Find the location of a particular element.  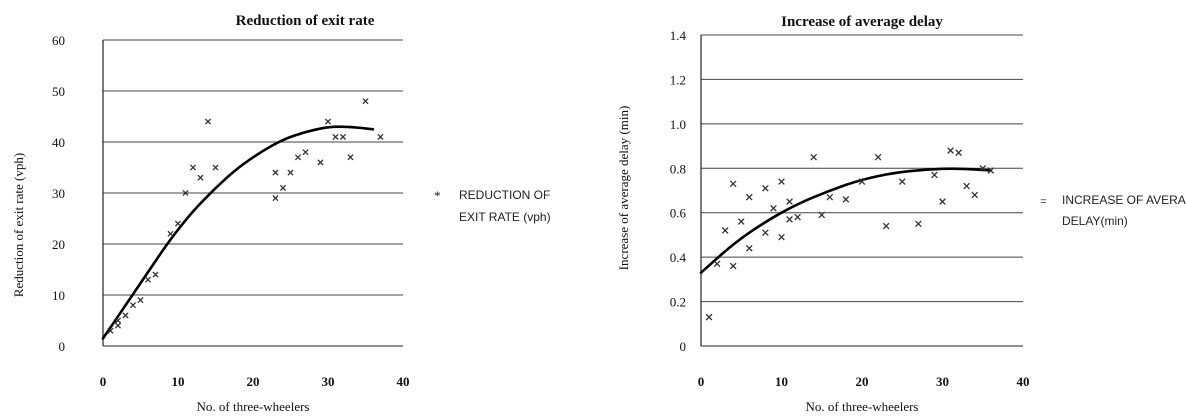

legend-label-line2: EXIT RATE (vph) is located at coordinates (505, 217).